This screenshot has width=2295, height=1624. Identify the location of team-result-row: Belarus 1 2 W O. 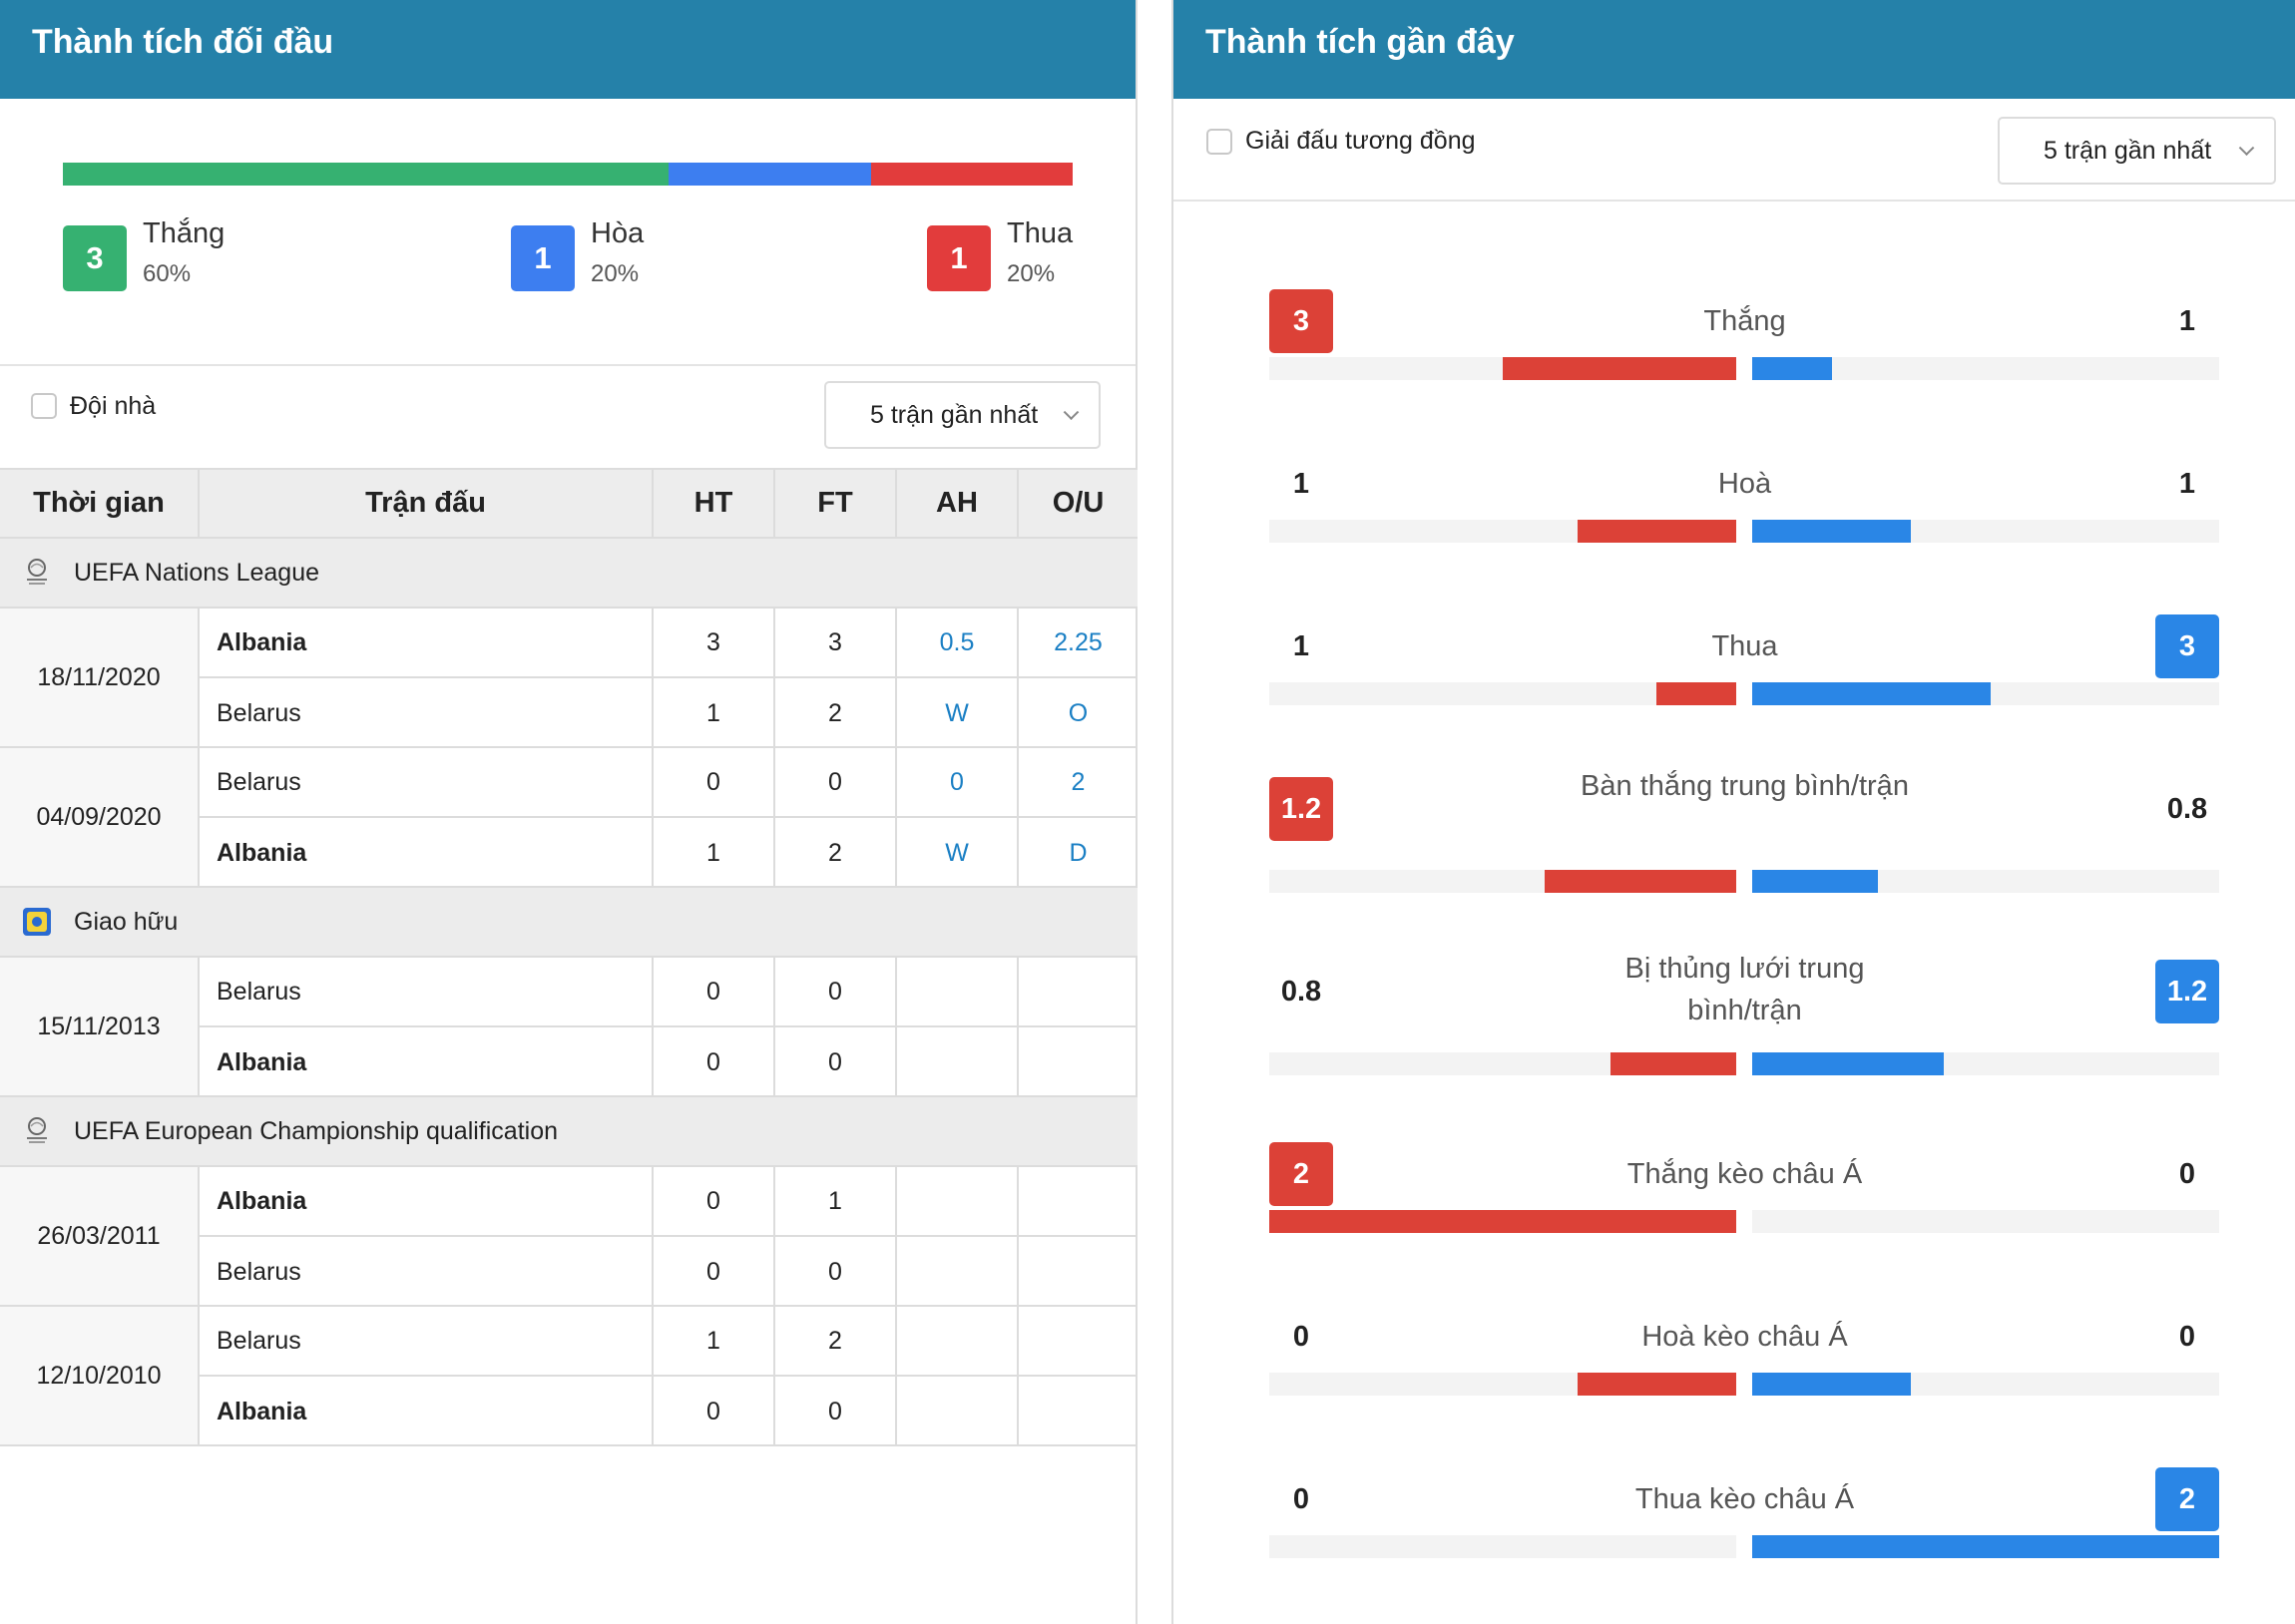
(669, 713).